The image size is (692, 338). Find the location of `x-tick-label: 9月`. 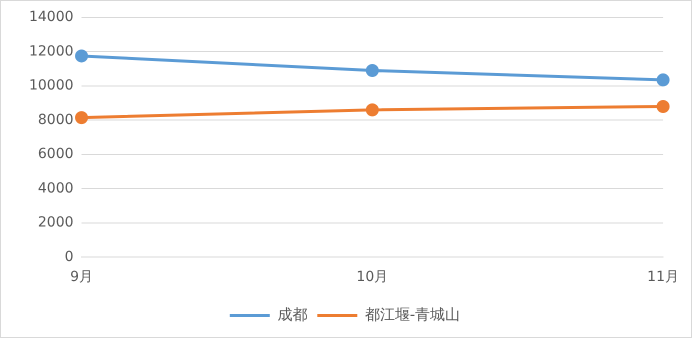

x-tick-label: 9月 is located at coordinates (81, 277).